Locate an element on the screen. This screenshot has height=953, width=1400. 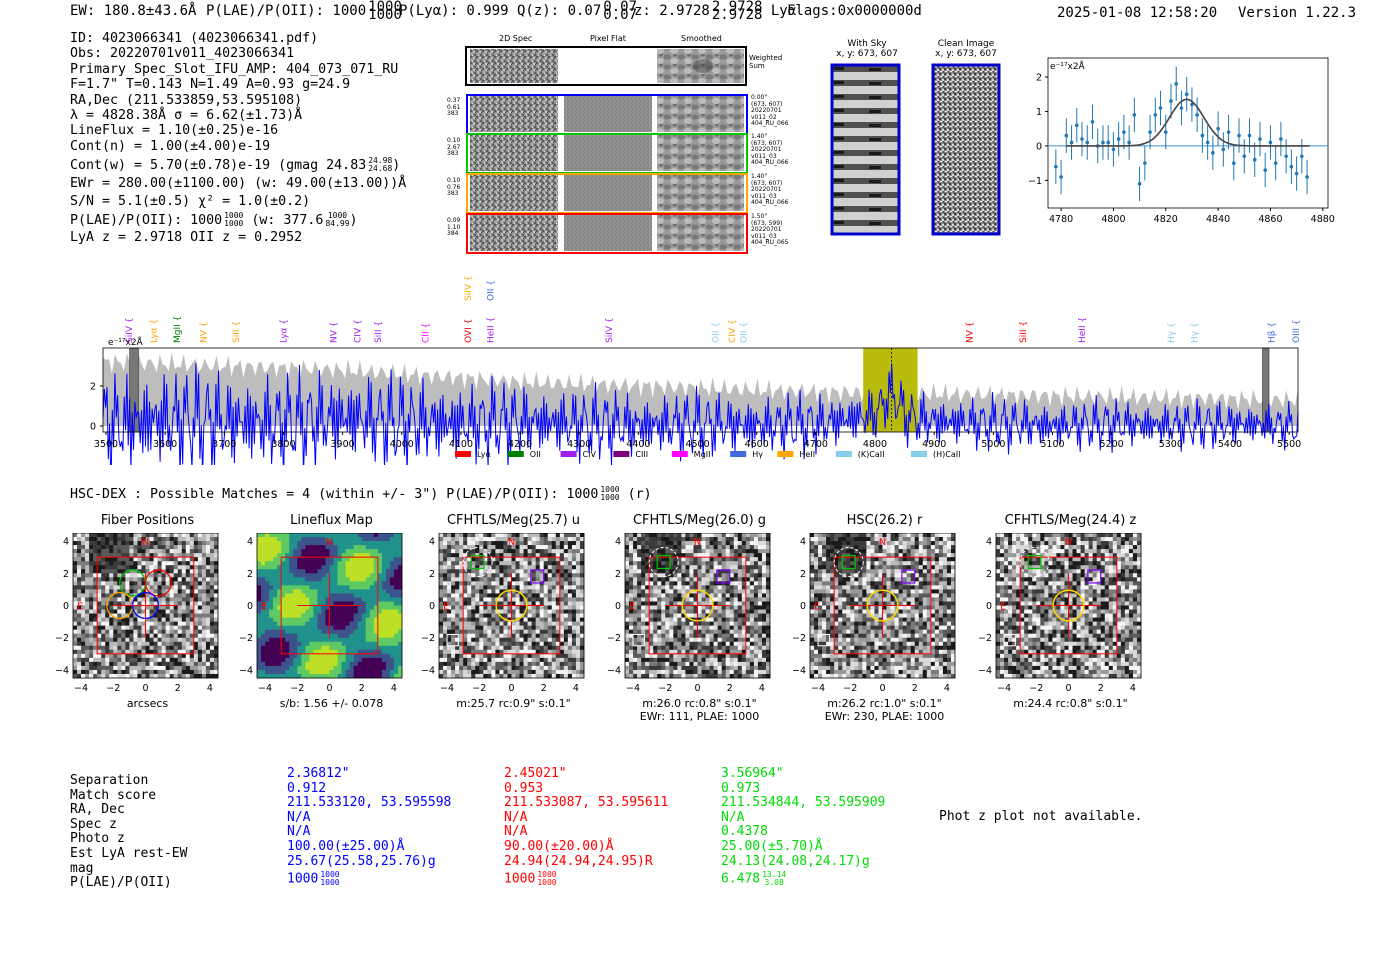
line-label-group: CII { is located at coordinates (426, 333).